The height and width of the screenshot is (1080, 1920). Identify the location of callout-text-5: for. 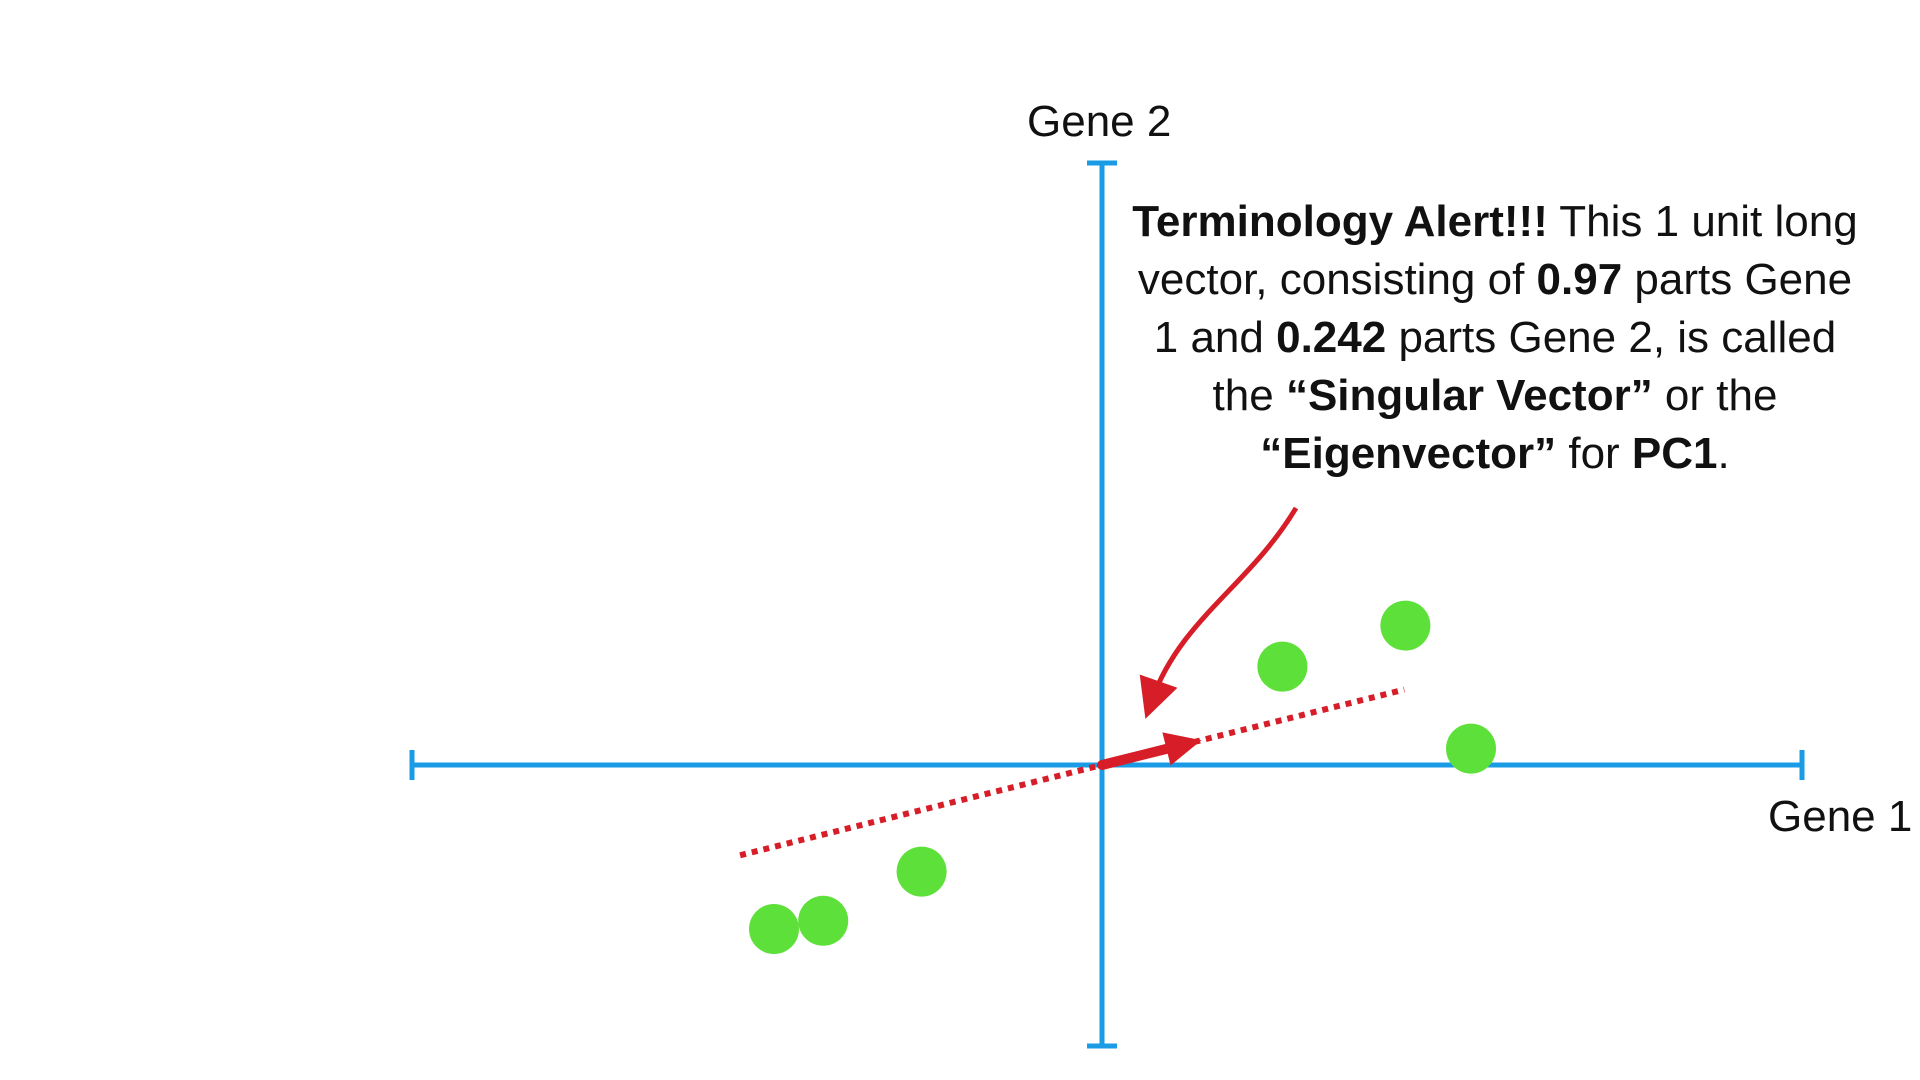
(1594, 453).